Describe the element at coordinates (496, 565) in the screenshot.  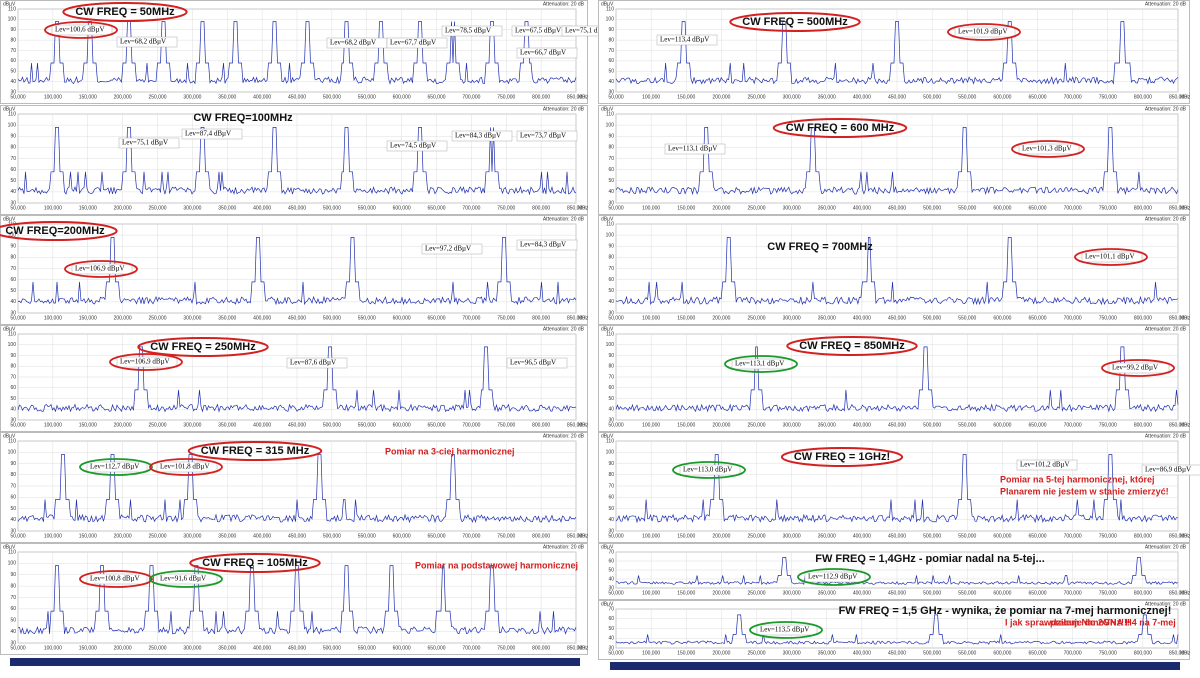
I see `note: Pomiar na podstawowej harmonicznej` at that location.